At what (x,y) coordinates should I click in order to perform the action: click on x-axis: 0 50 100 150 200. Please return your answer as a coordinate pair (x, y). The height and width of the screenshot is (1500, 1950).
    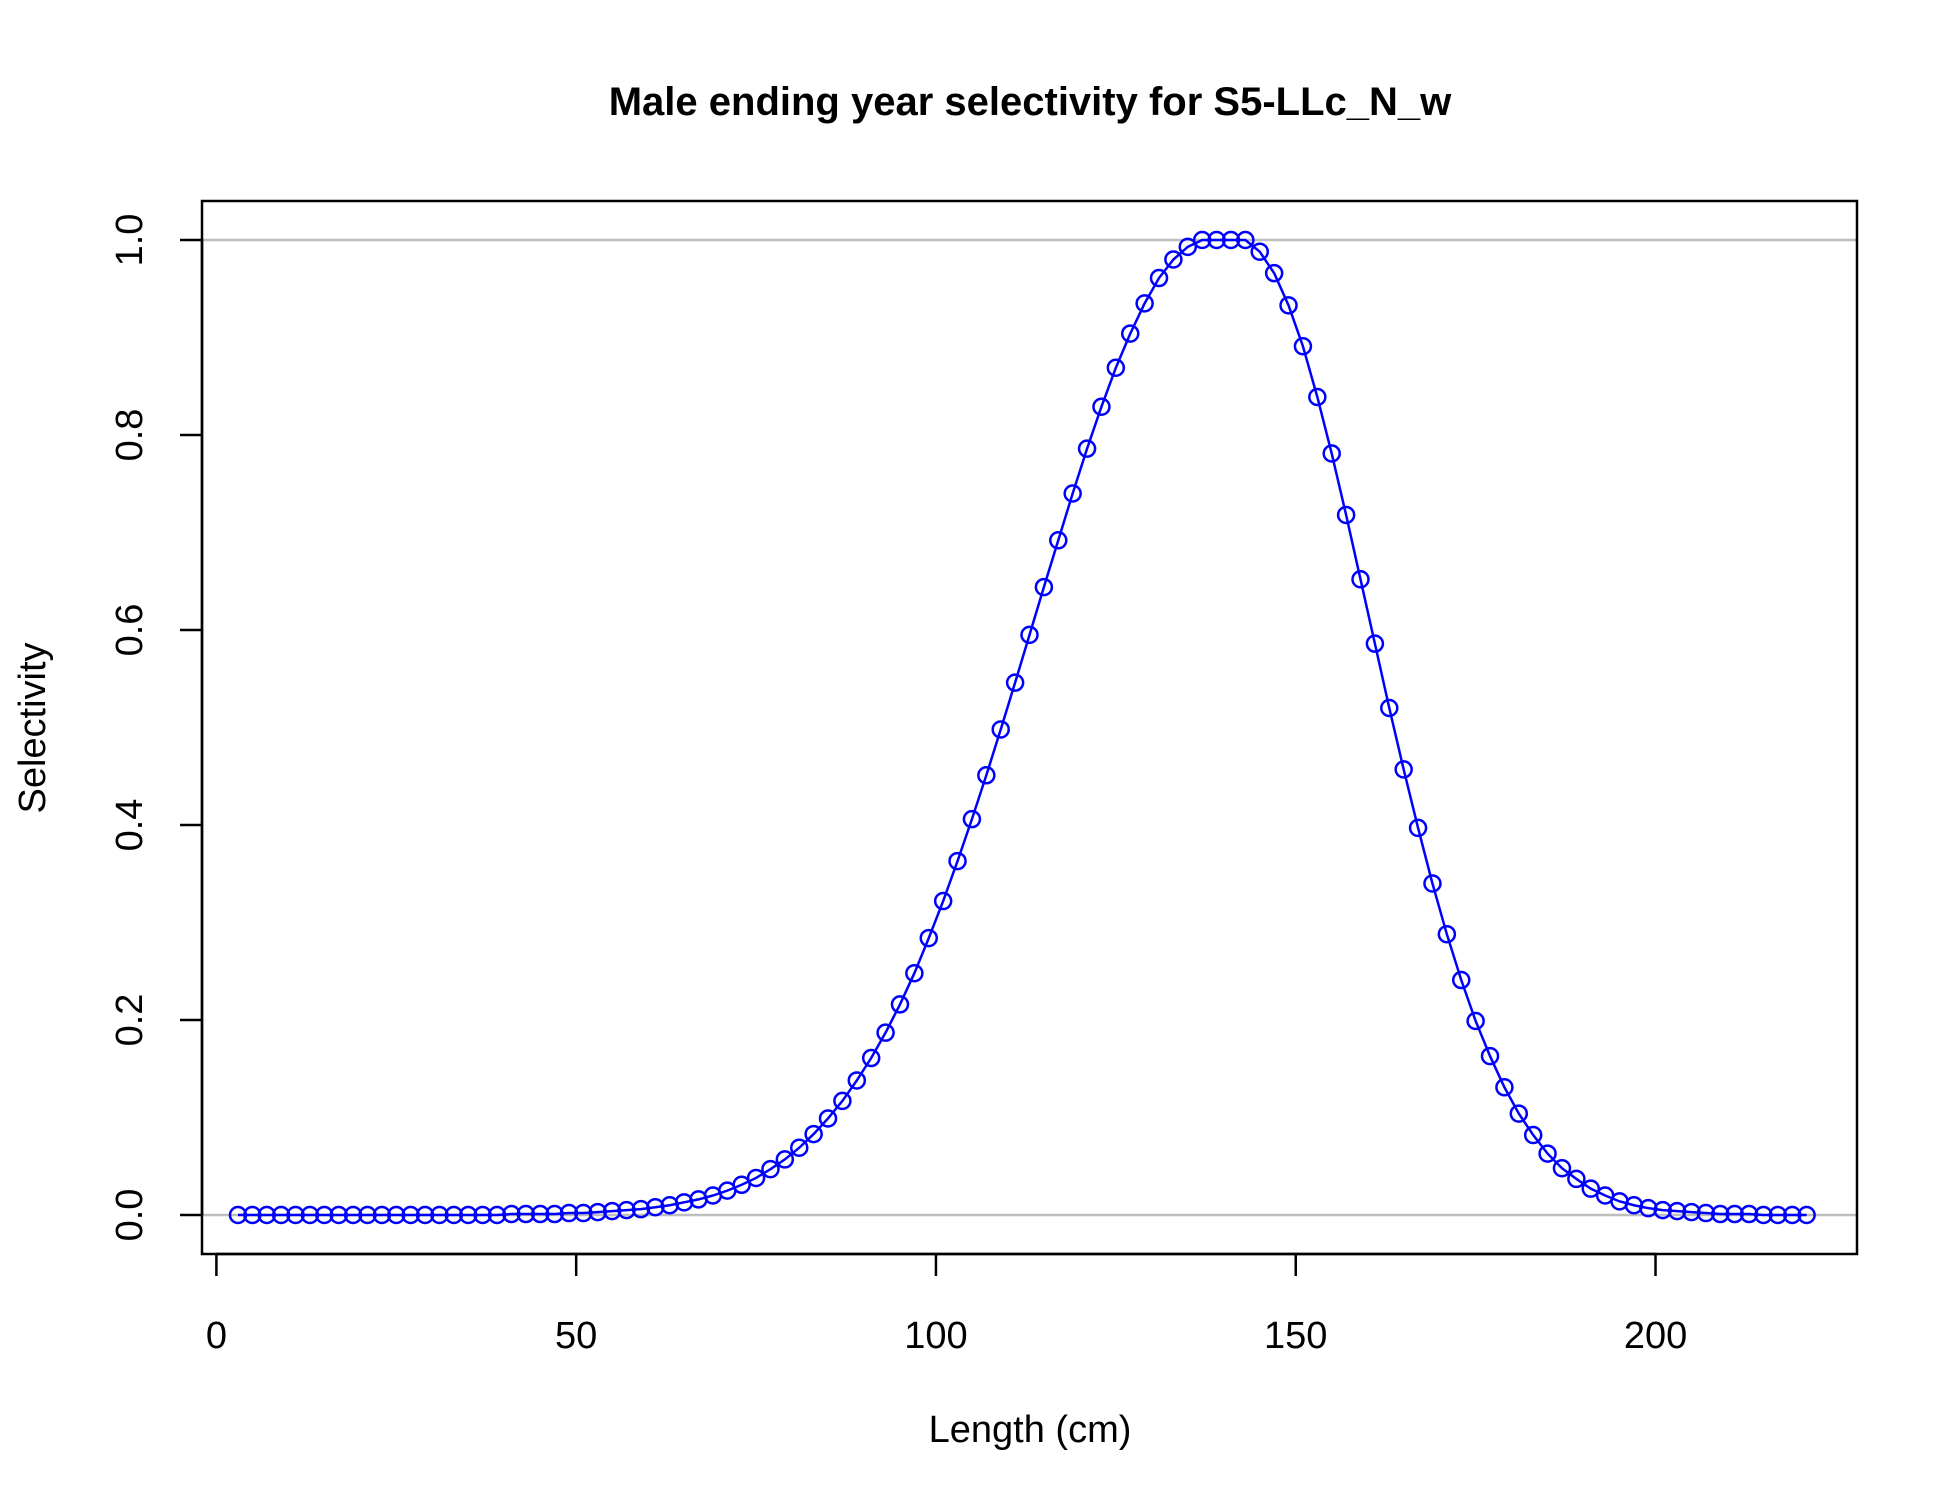
    Looking at the image, I should click on (946, 1304).